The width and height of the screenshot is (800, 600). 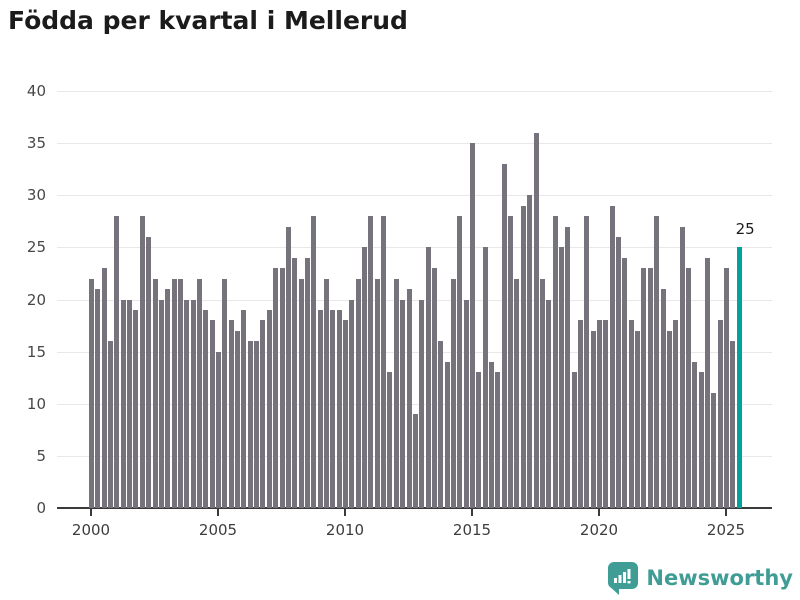 I want to click on x-axis-tick-label: 2015, so click(x=472, y=530).